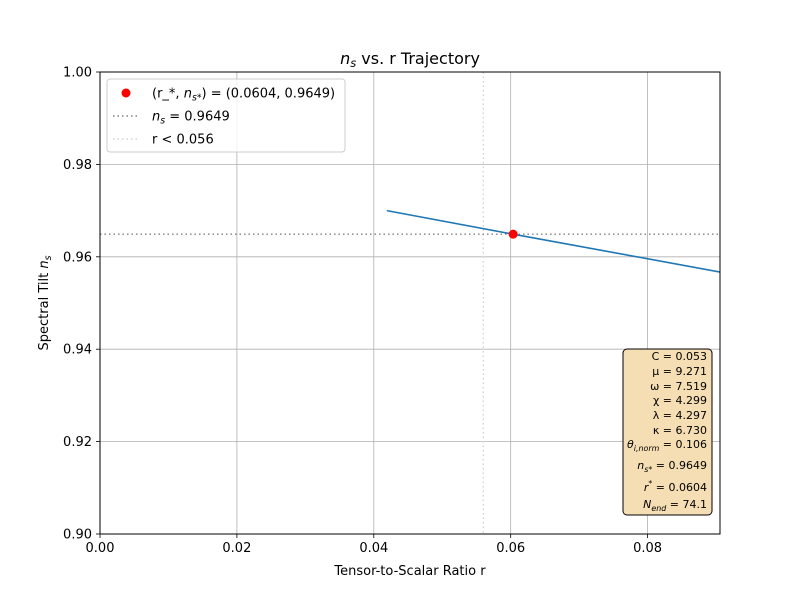 The width and height of the screenshot is (800, 604). What do you see at coordinates (100, 548) in the screenshot?
I see `x-tick-label: 0.00` at bounding box center [100, 548].